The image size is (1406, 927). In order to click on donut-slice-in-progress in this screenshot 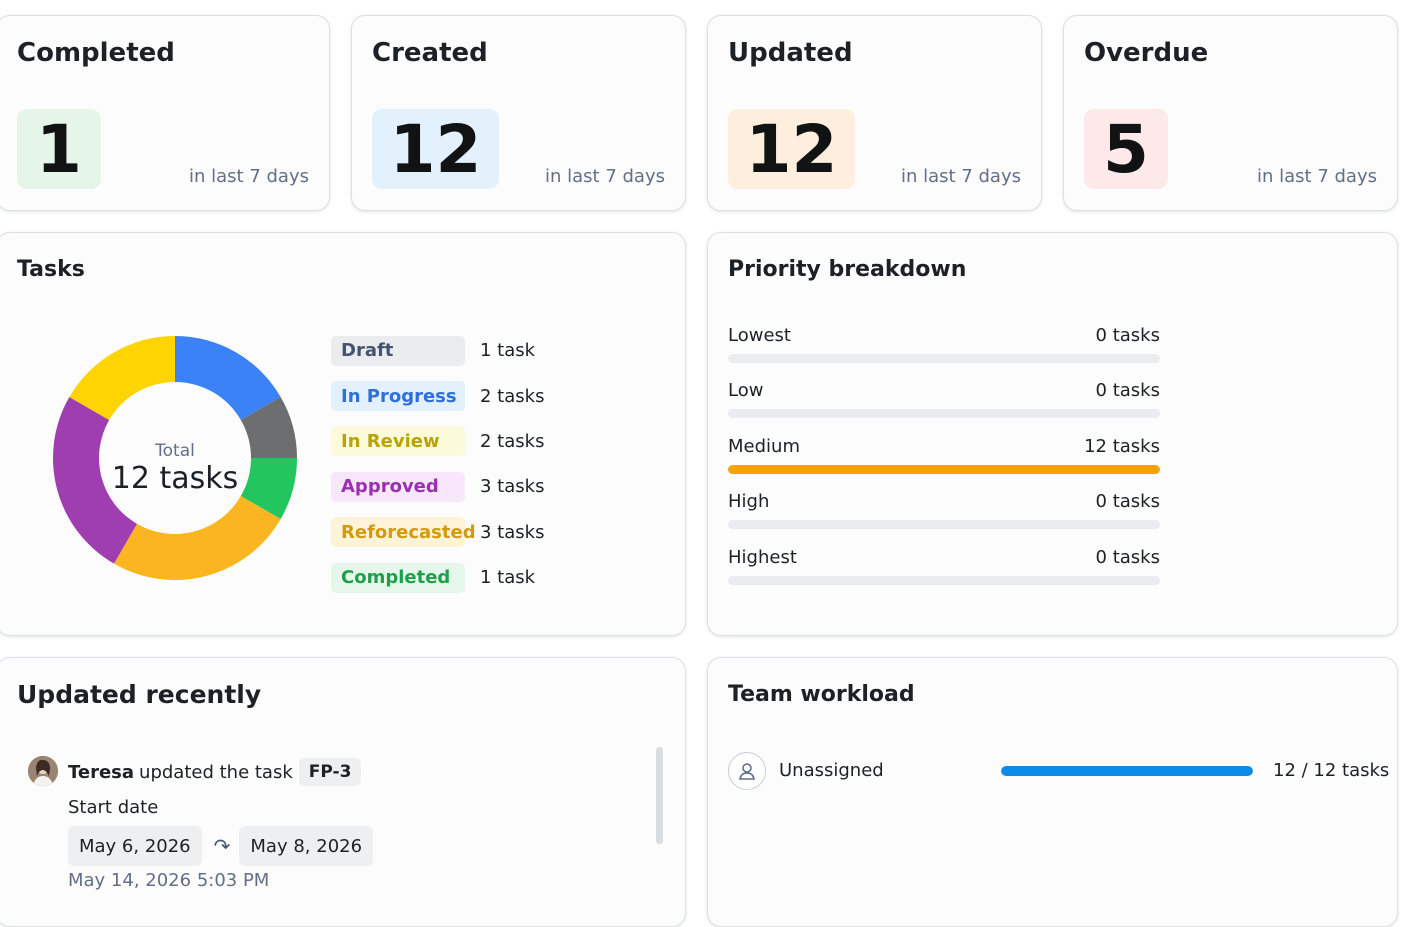, I will do `click(228, 378)`.